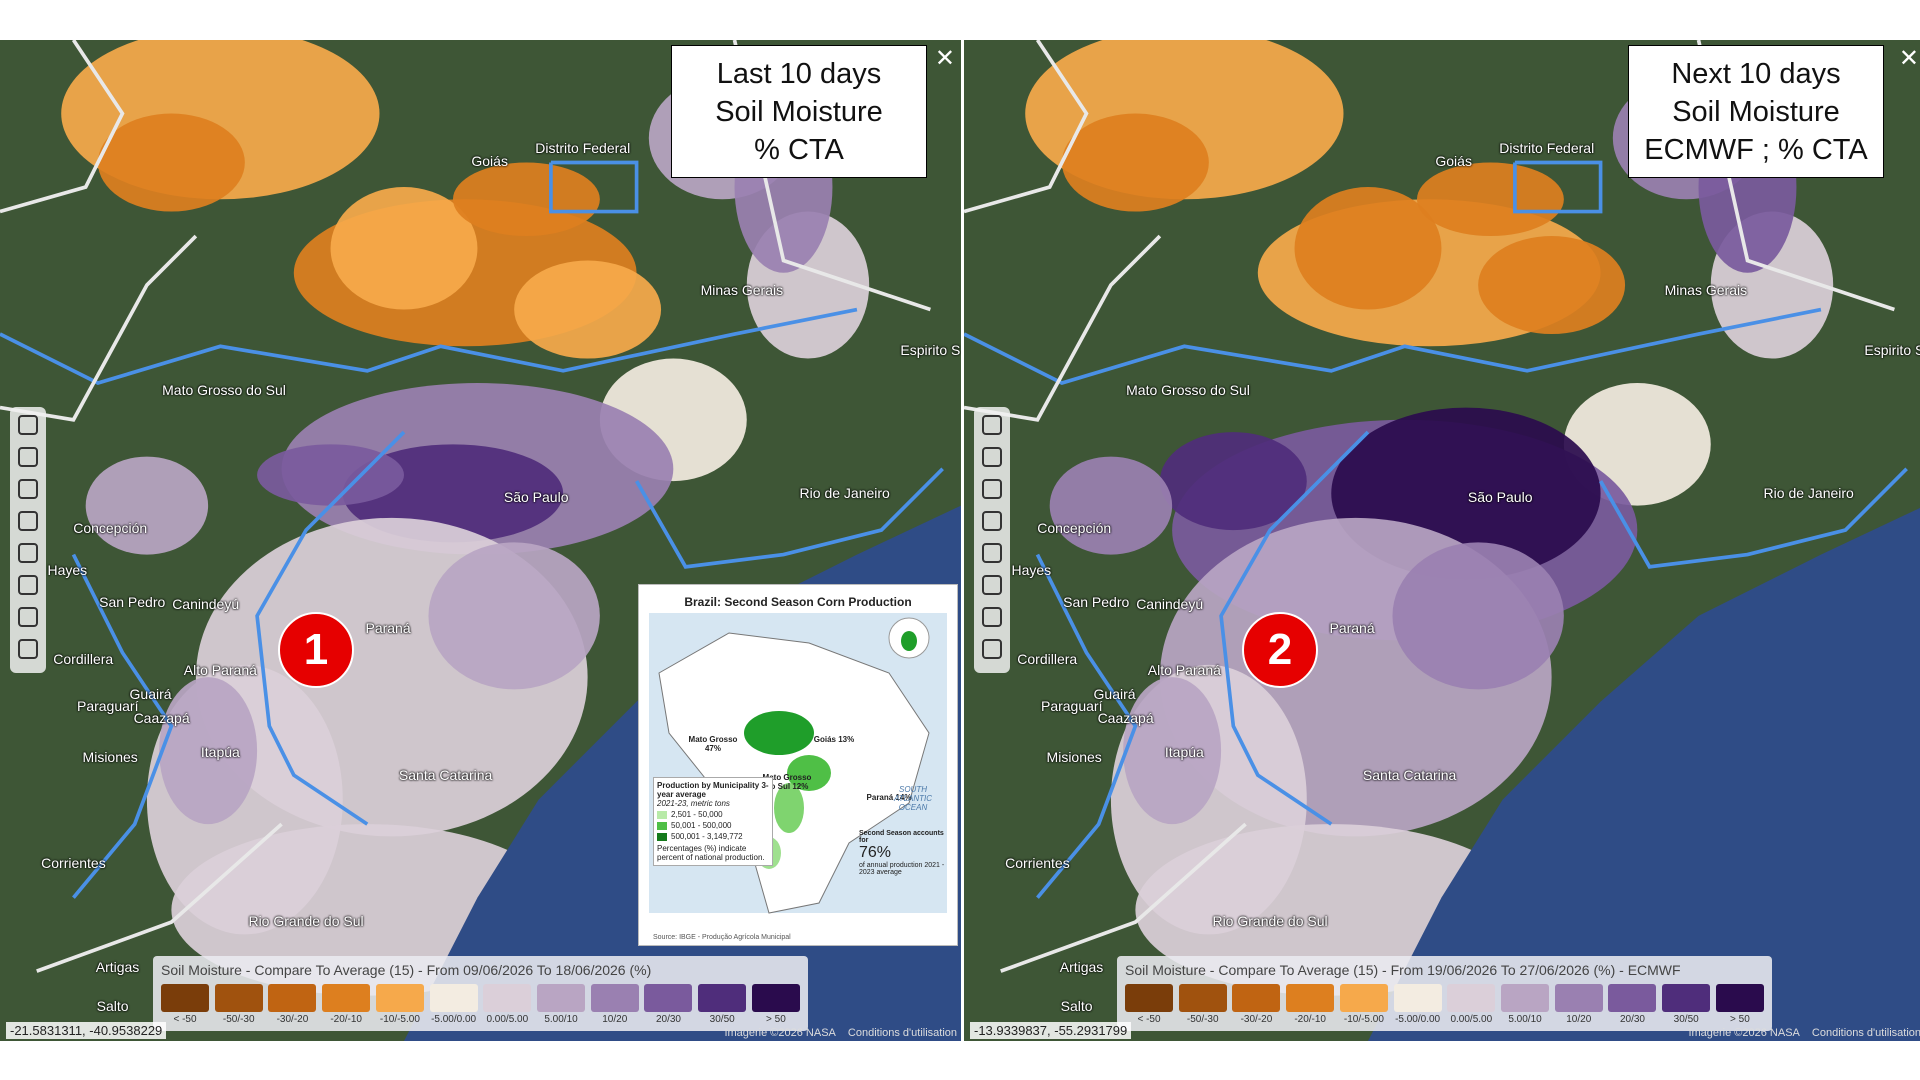 The height and width of the screenshot is (1080, 1920). I want to click on inset-legend-label: 2,501 - 50,000, so click(697, 814).